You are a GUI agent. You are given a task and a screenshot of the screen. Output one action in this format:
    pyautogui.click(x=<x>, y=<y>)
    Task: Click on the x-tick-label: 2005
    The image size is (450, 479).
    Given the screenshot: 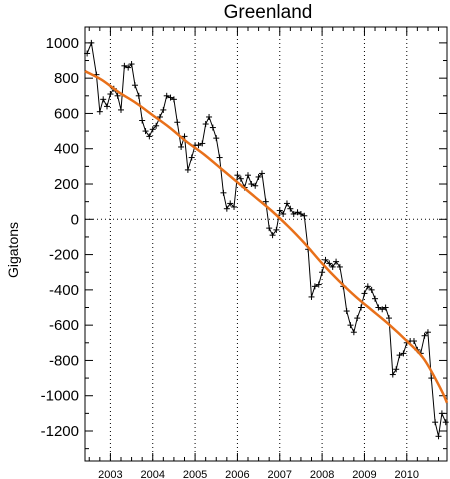 What is the action you would take?
    pyautogui.click(x=195, y=474)
    